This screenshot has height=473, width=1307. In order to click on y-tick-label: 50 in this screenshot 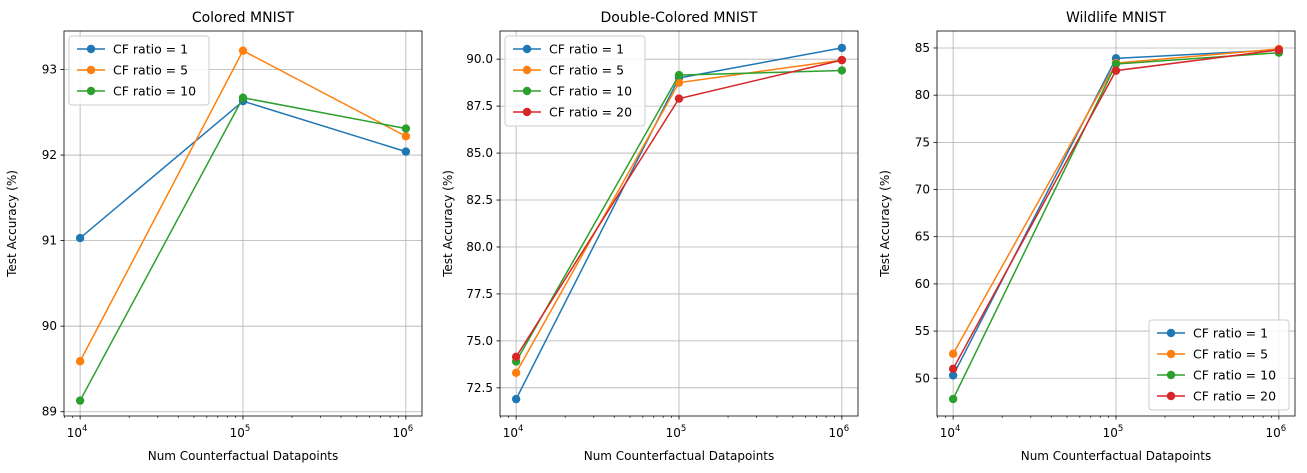, I will do `click(922, 378)`.